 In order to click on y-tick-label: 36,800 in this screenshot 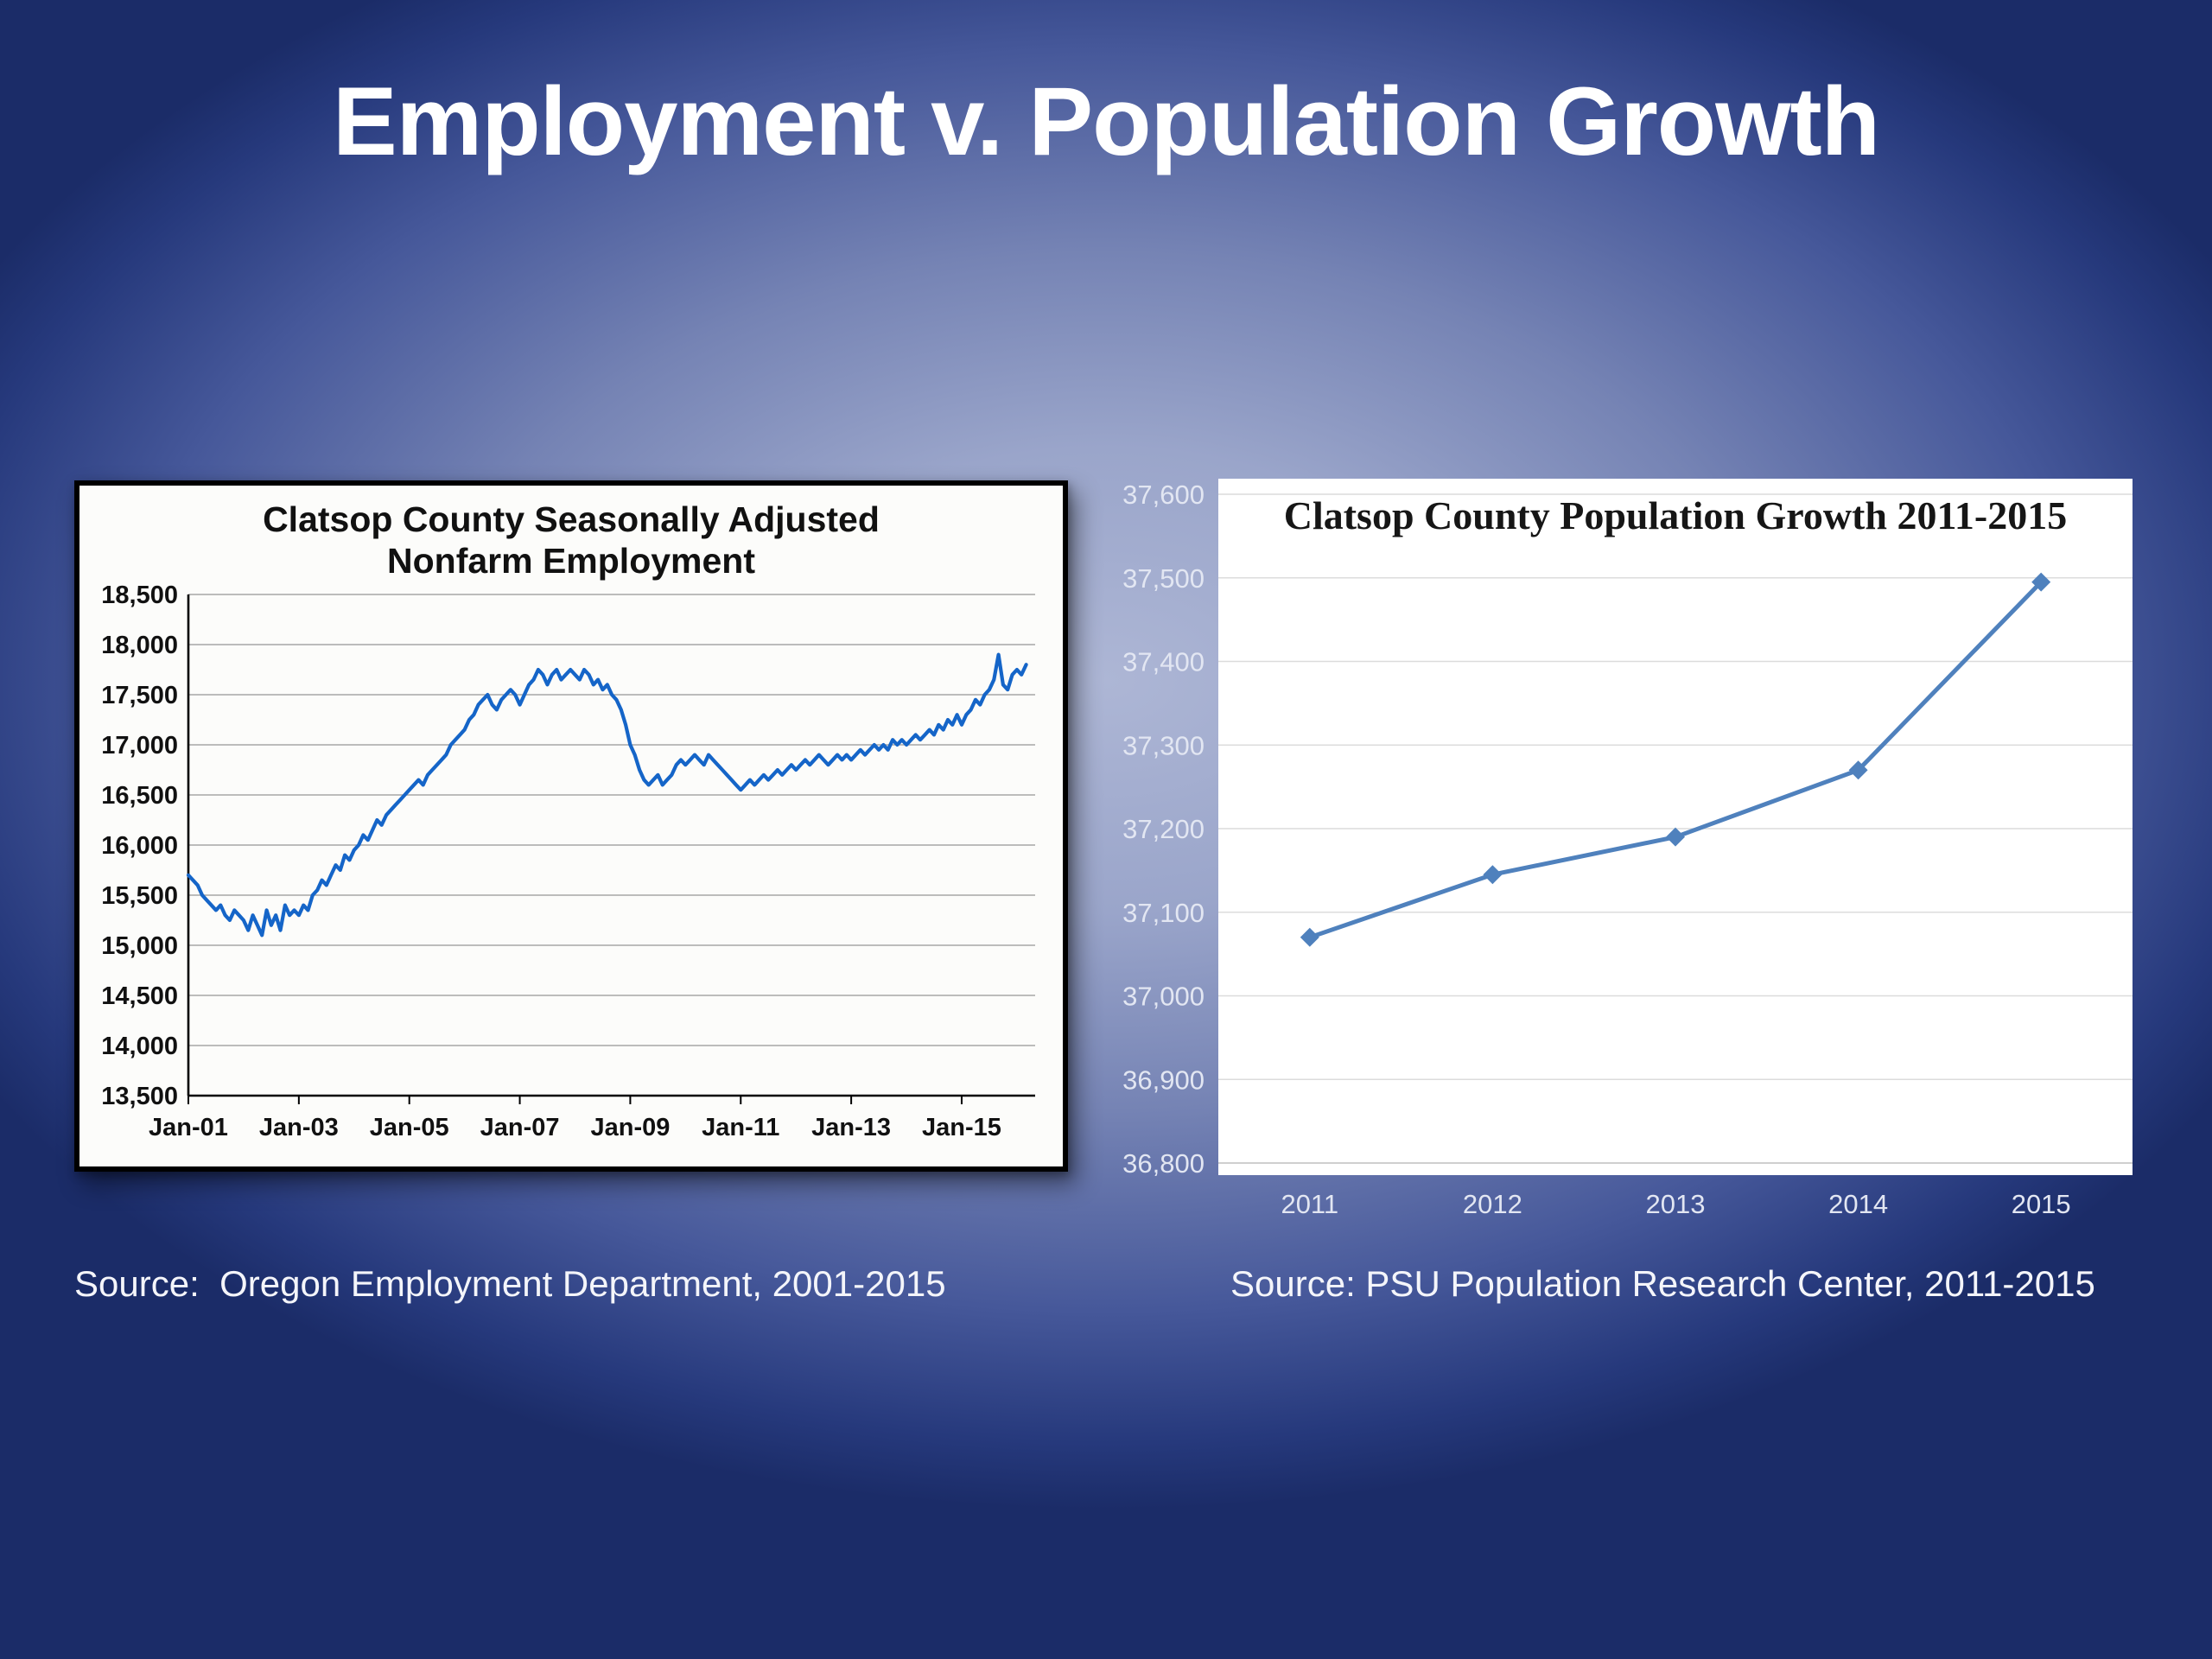, I will do `click(1163, 1163)`.